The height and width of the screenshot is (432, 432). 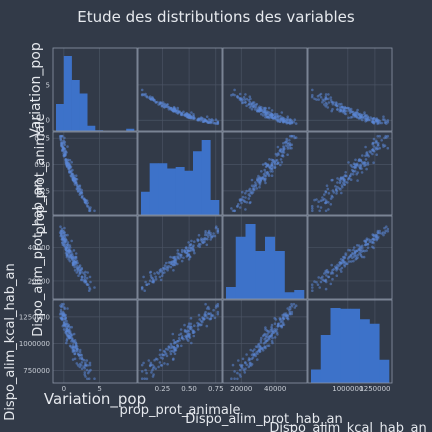 I want to click on panel-dispo-alim-kcal-hab-an-vs-prop-prot-animale, so click(x=180, y=341).